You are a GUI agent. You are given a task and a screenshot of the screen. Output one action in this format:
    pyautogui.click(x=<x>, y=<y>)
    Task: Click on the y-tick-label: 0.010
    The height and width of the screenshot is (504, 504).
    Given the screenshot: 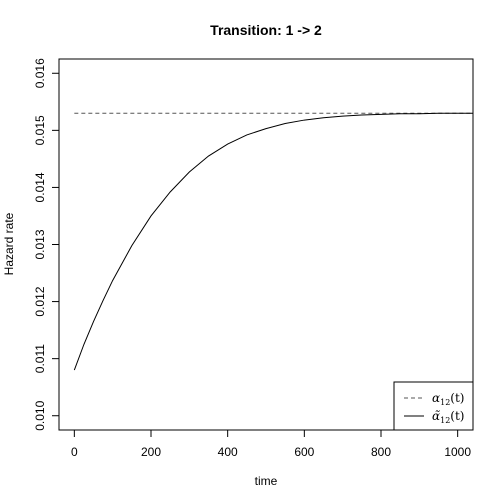 What is the action you would take?
    pyautogui.click(x=40, y=415)
    